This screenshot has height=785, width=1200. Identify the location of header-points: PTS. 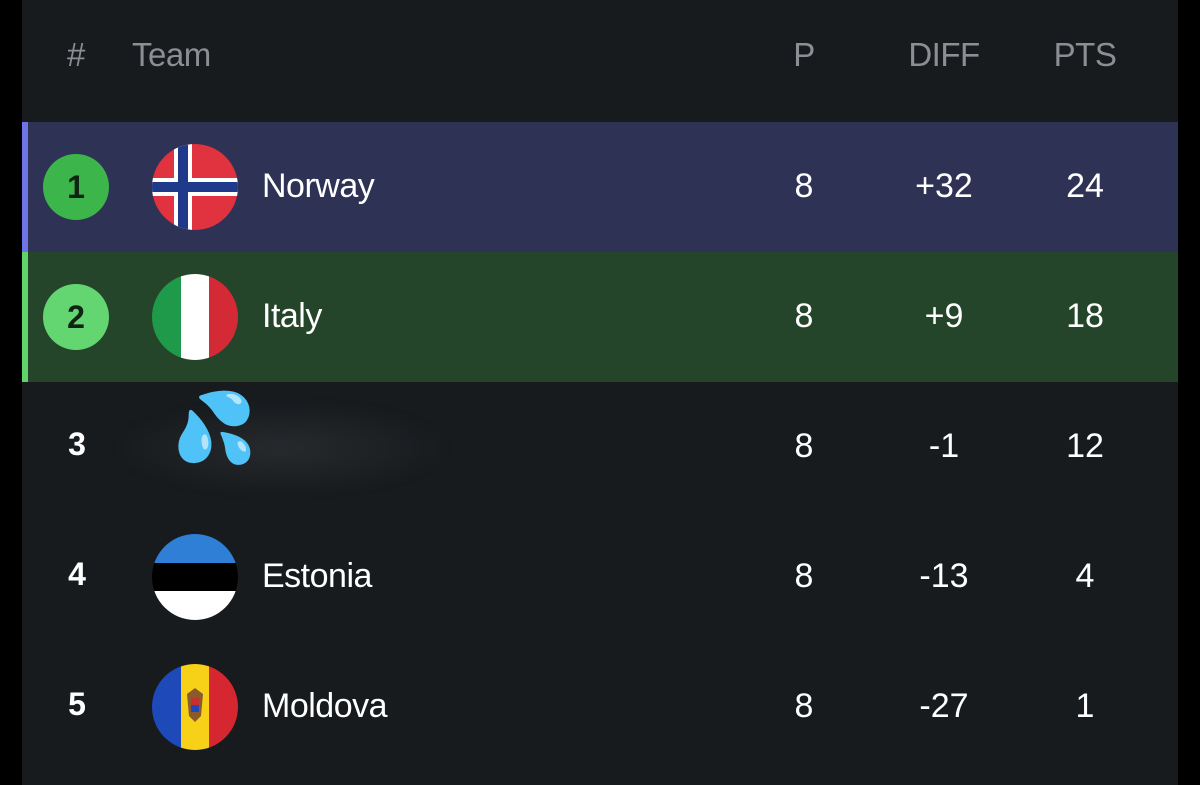
(1085, 54).